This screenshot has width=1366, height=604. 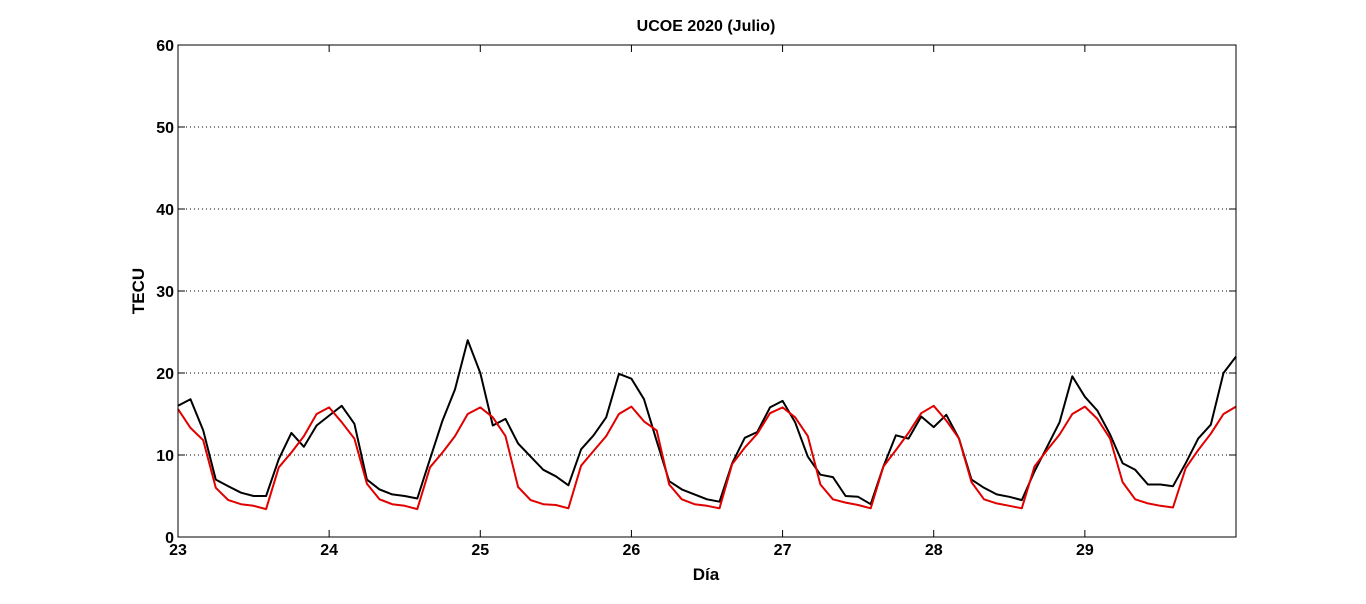 What do you see at coordinates (165, 128) in the screenshot?
I see `y-tick-label-50: 50` at bounding box center [165, 128].